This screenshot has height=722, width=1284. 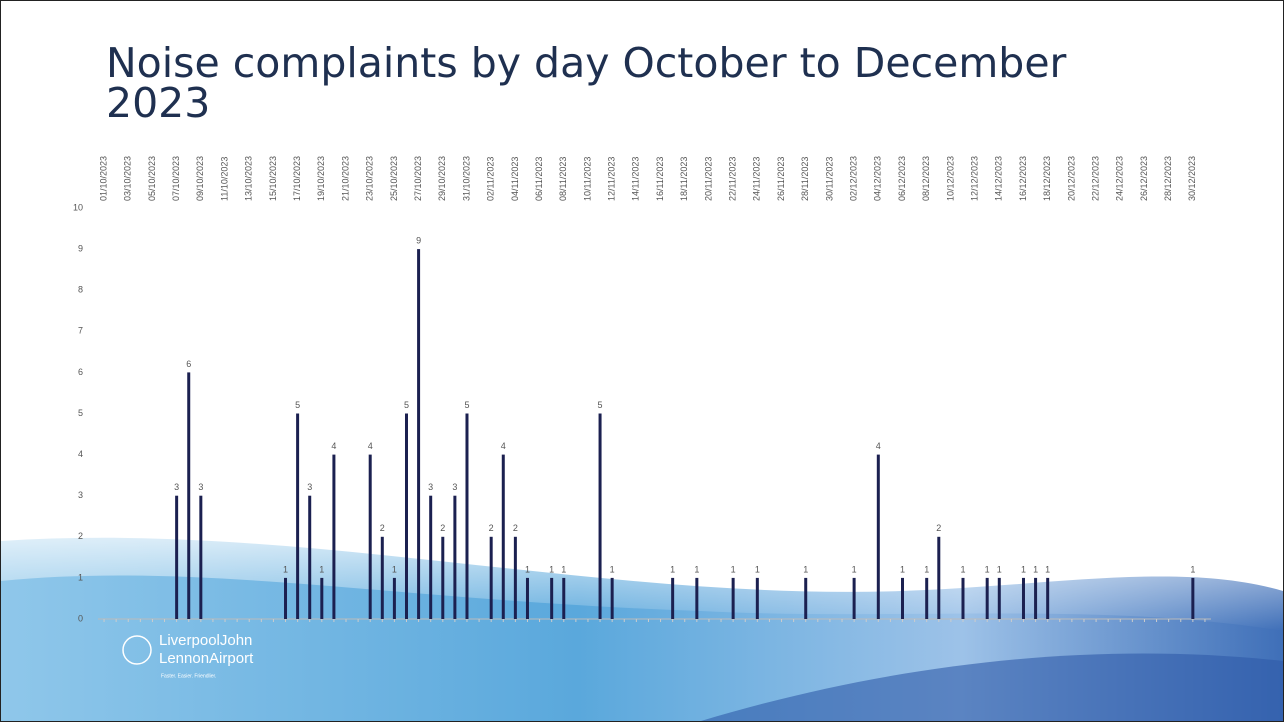 I want to click on x-tick-label: 16/12/2023, so click(x=1023, y=178).